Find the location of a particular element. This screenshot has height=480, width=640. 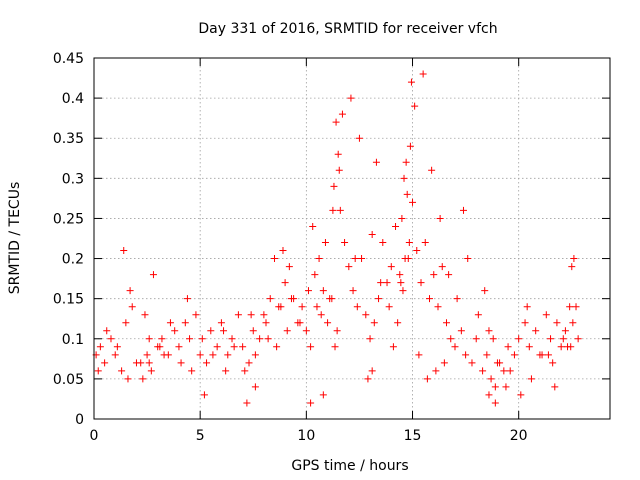

y-tick-label: 0.2 is located at coordinates (73, 260).